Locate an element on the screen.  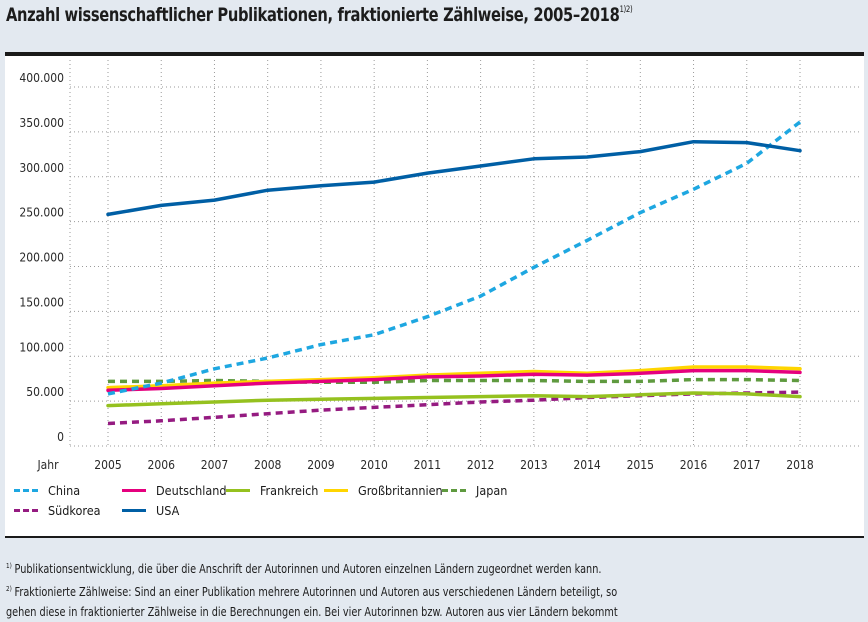
legend-item: Südkorea is located at coordinates (57, 510).